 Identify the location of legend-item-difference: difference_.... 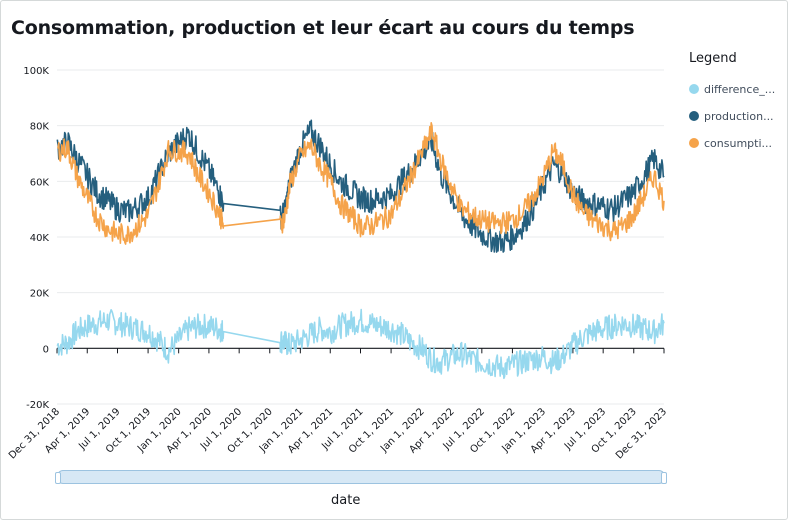
(737, 89).